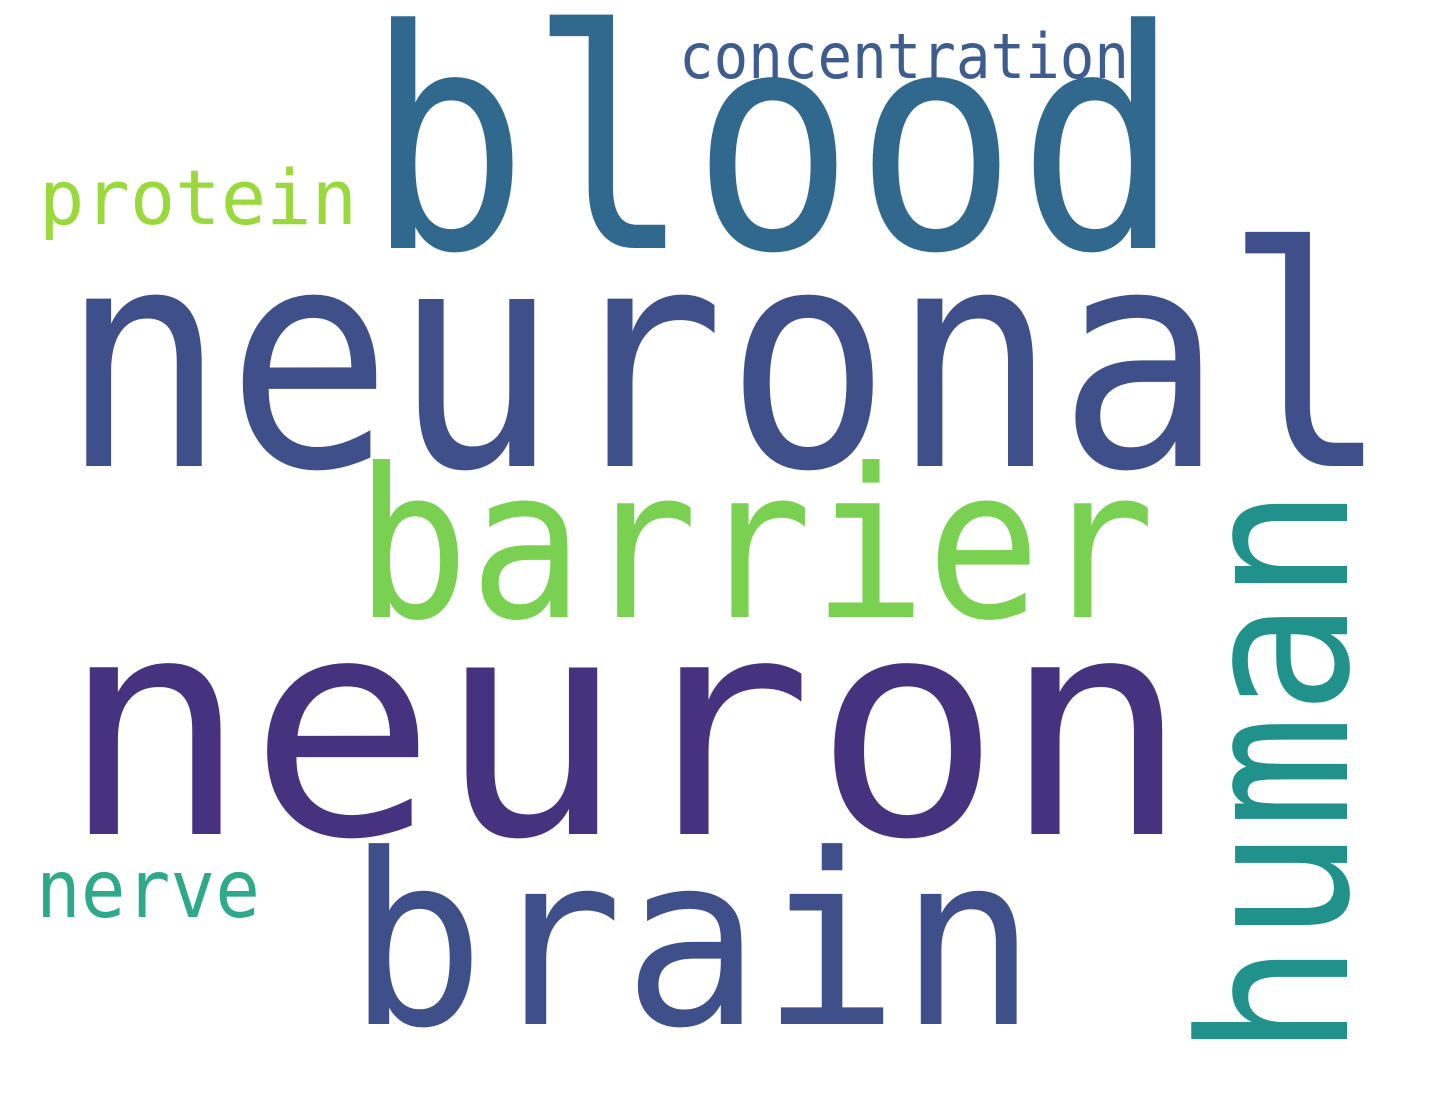  I want to click on word-human: human, so click(1277, 772).